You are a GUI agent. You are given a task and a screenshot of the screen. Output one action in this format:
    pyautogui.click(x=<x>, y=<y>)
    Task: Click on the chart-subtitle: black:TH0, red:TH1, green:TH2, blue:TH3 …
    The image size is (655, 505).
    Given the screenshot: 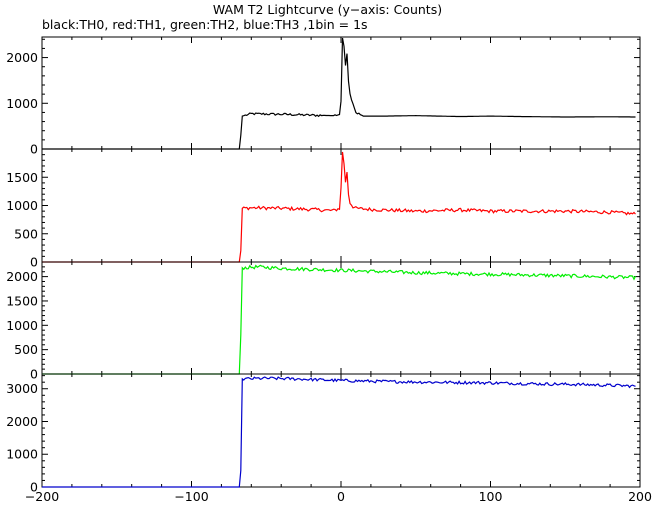 What is the action you would take?
    pyautogui.click(x=205, y=24)
    